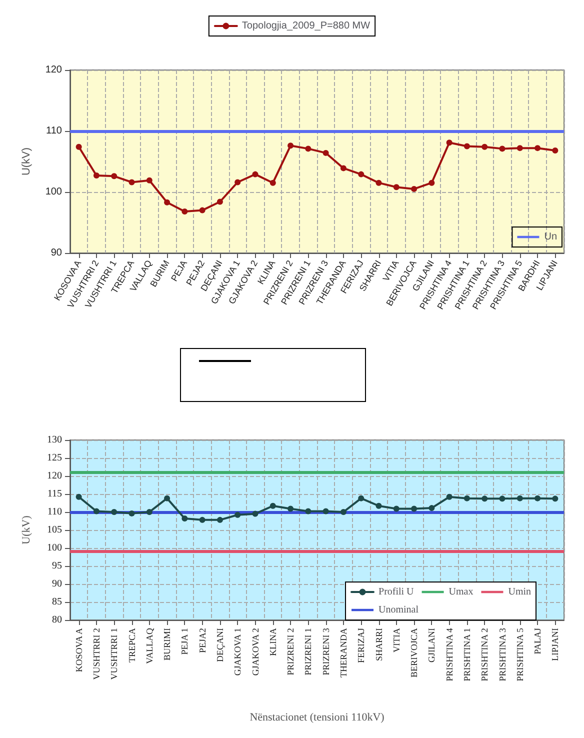 This screenshot has height=738, width=584. What do you see at coordinates (149, 646) in the screenshot?
I see `x-tick-label: VALLAQ` at bounding box center [149, 646].